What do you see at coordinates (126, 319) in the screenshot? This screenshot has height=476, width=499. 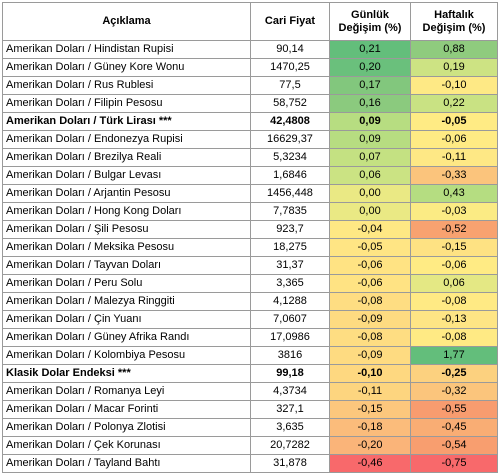 I see `row-name: Amerikan Doları / Çin Yuanı` at bounding box center [126, 319].